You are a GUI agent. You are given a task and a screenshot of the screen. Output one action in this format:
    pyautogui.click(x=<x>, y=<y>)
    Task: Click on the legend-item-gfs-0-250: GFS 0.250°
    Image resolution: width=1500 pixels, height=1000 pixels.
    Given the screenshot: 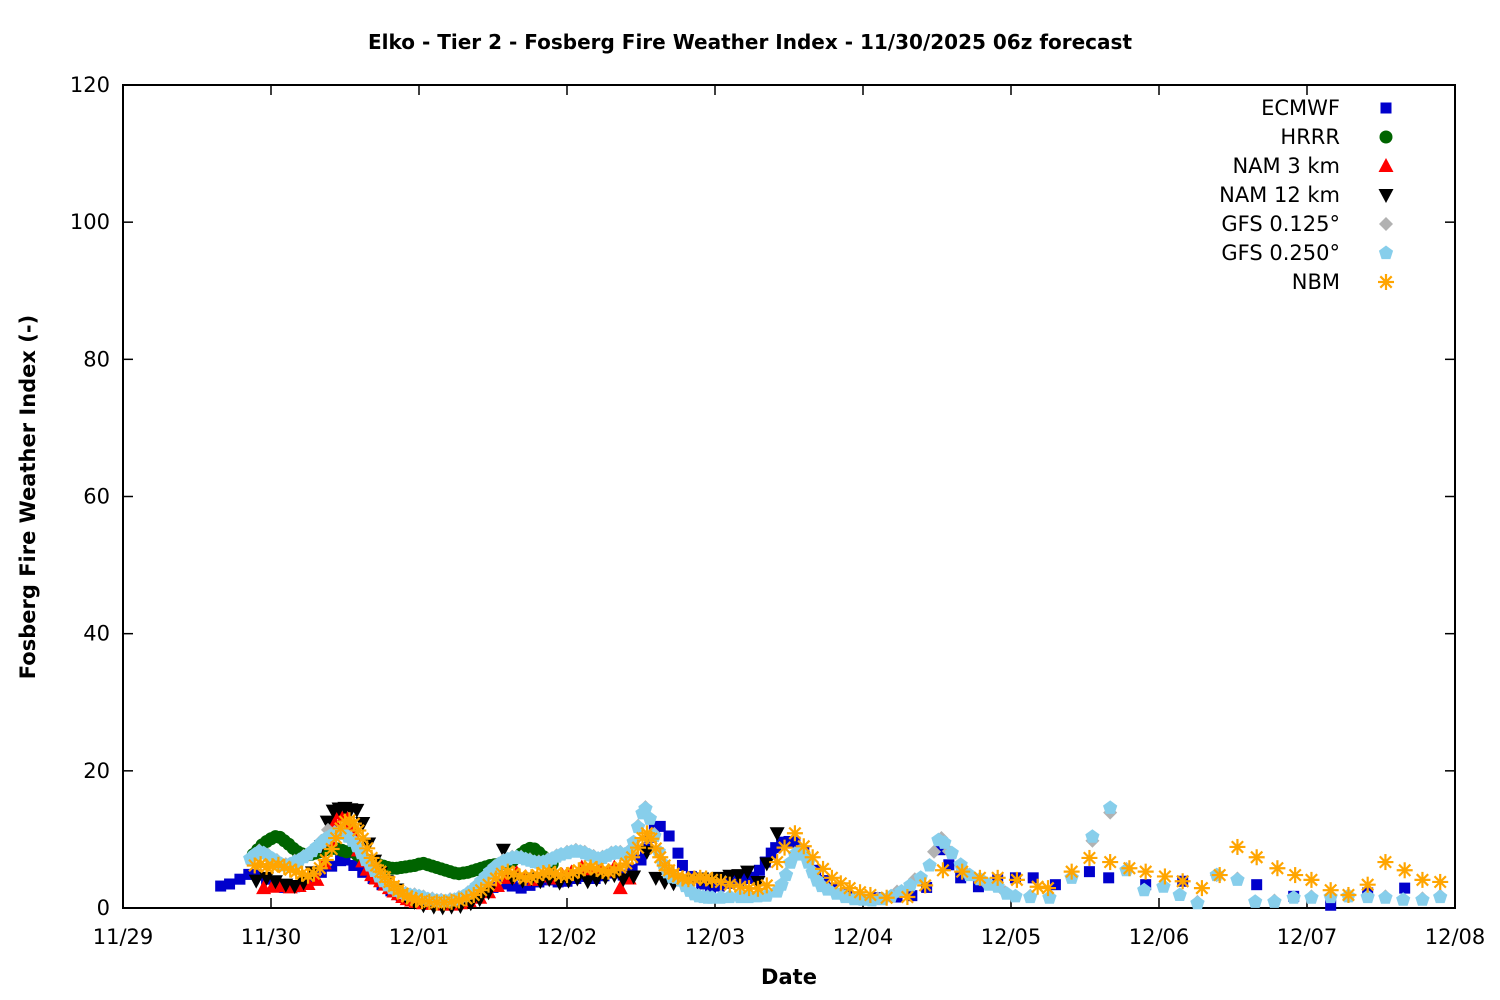 What is the action you would take?
    pyautogui.click(x=1307, y=253)
    